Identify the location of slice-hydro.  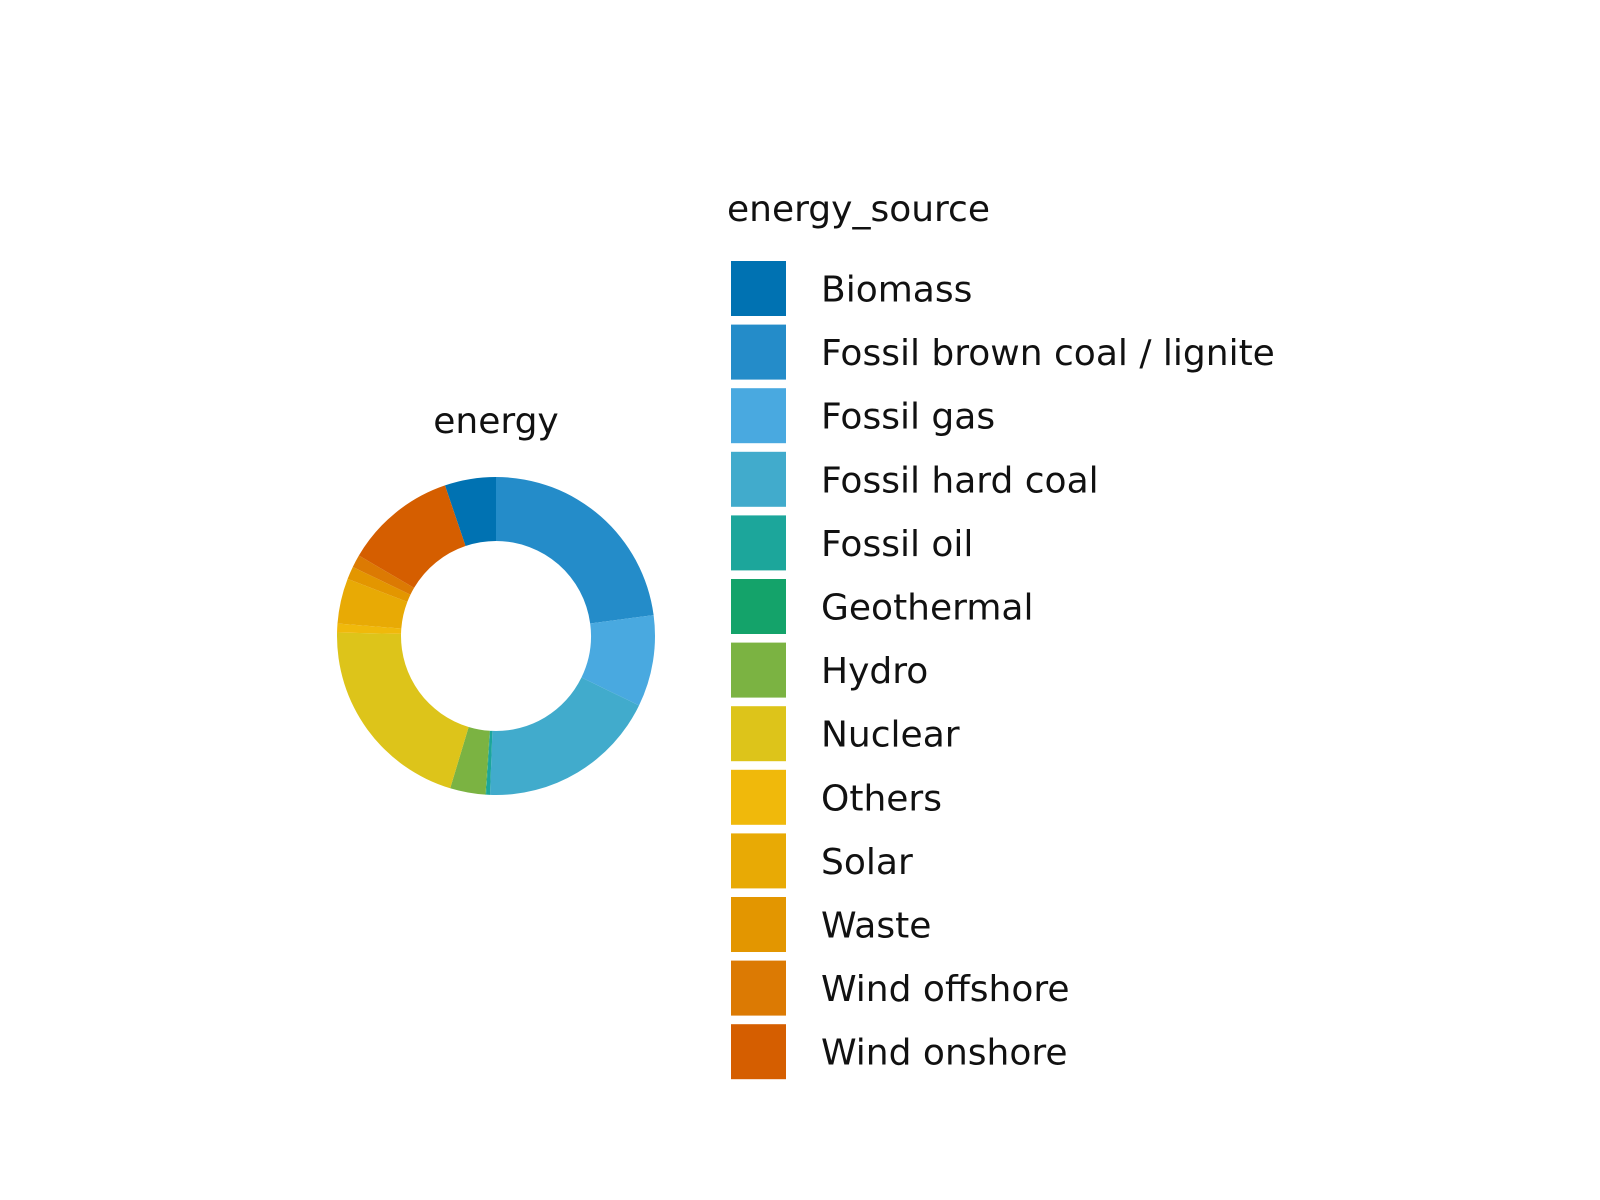
(470, 760).